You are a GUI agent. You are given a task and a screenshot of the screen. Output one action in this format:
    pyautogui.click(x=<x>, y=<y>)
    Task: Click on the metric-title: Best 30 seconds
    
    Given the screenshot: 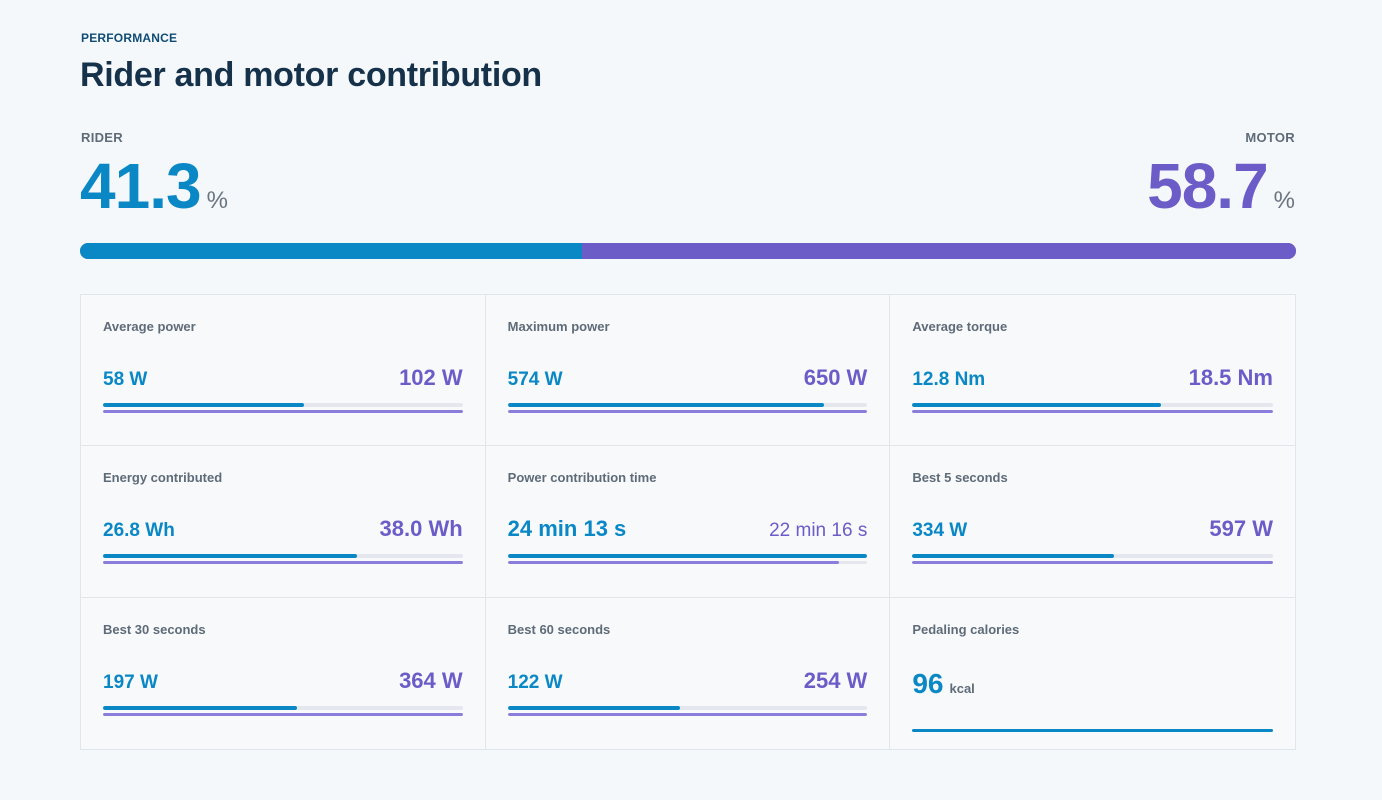 What is the action you would take?
    pyautogui.click(x=154, y=629)
    